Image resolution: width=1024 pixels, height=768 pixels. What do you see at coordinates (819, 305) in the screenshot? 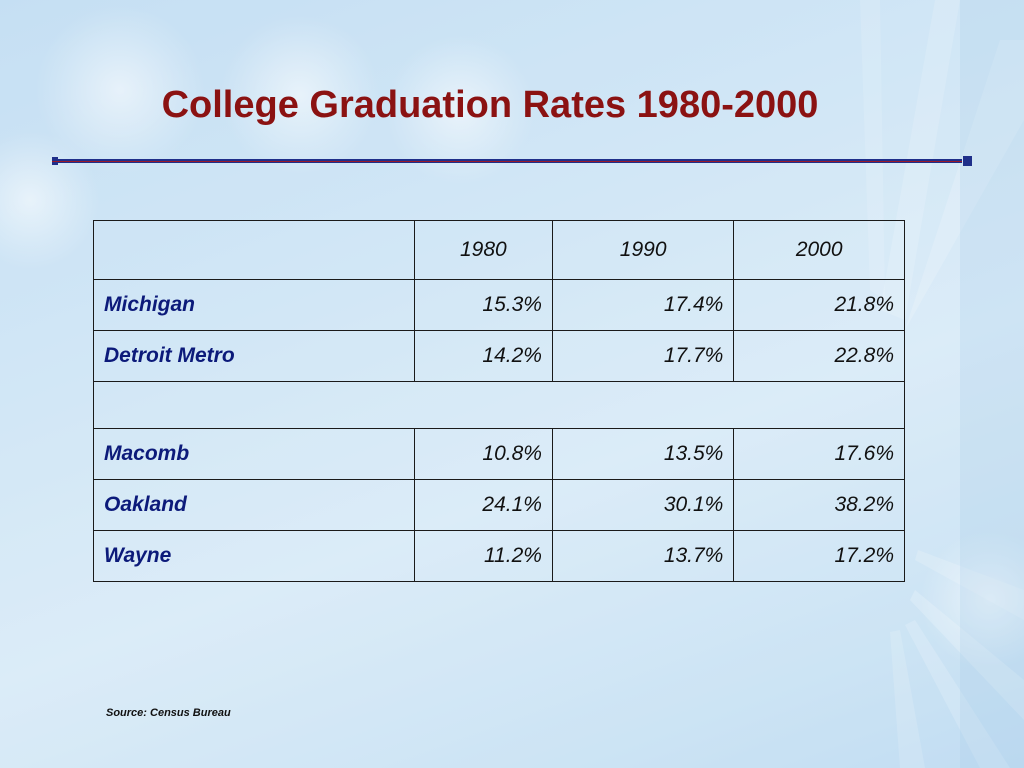
I see `table-cell: 21.8%` at bounding box center [819, 305].